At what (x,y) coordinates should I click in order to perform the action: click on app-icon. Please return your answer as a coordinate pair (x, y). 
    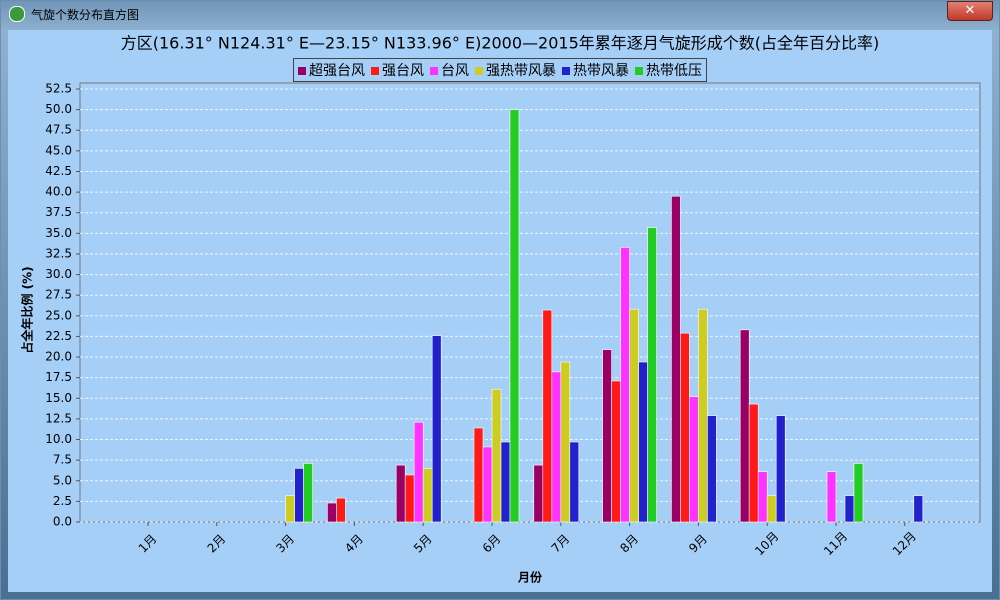
    Looking at the image, I should click on (17, 14).